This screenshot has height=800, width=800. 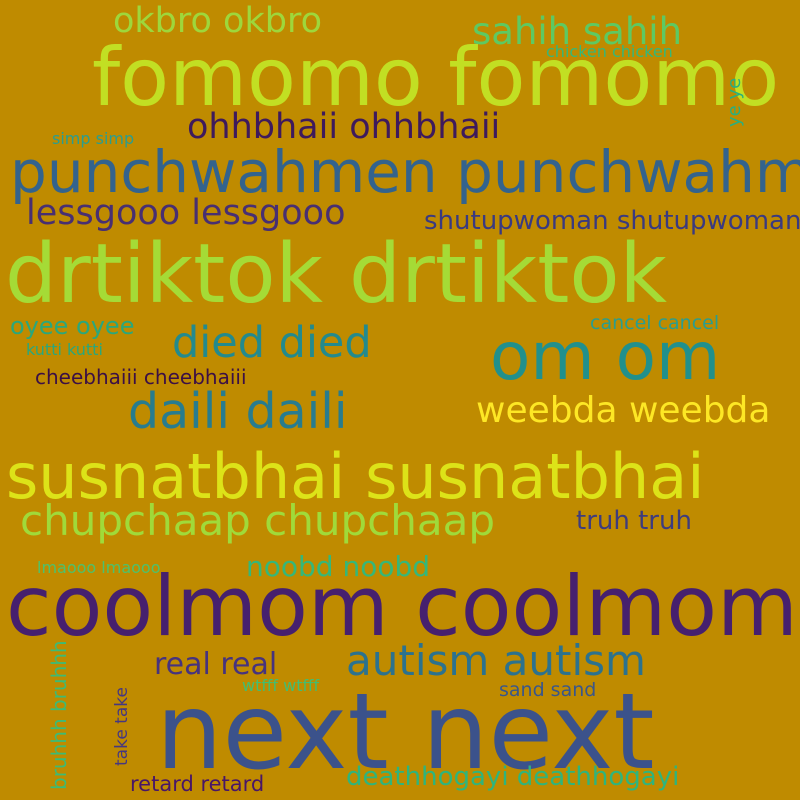 What do you see at coordinates (634, 521) in the screenshot?
I see `word-truh: truh truh` at bounding box center [634, 521].